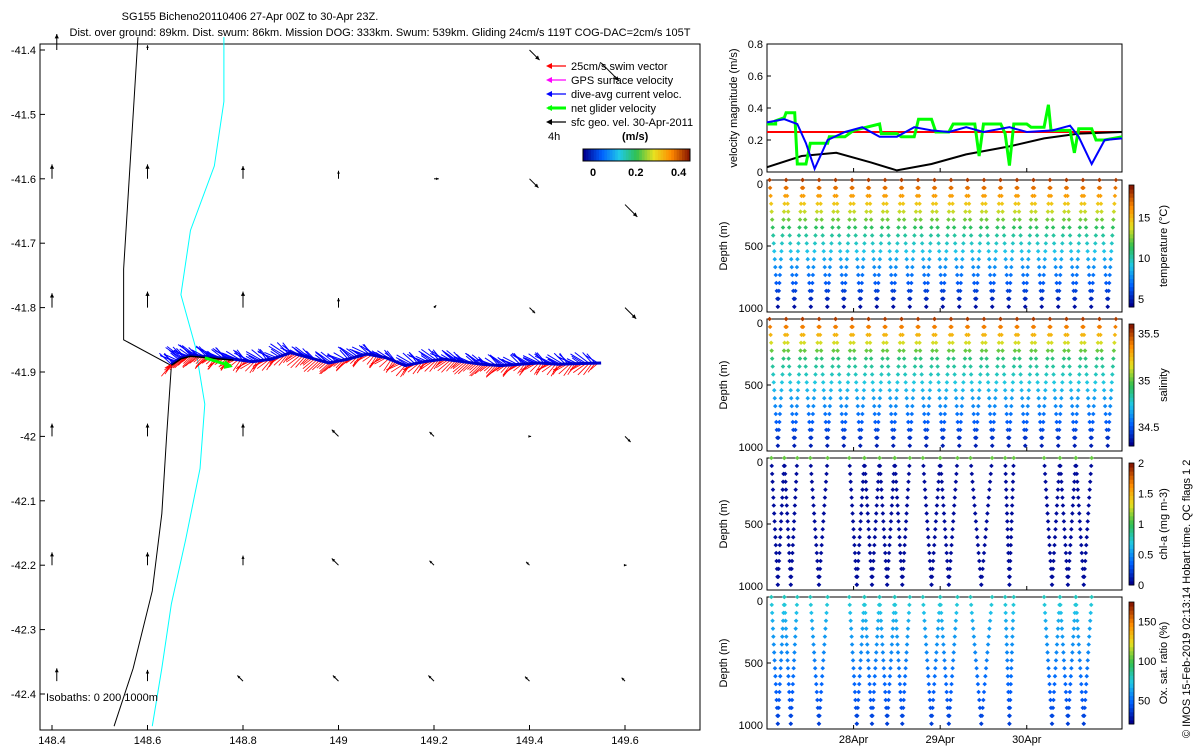  I want to click on map-colorbar-label: (m/s), so click(635, 137).